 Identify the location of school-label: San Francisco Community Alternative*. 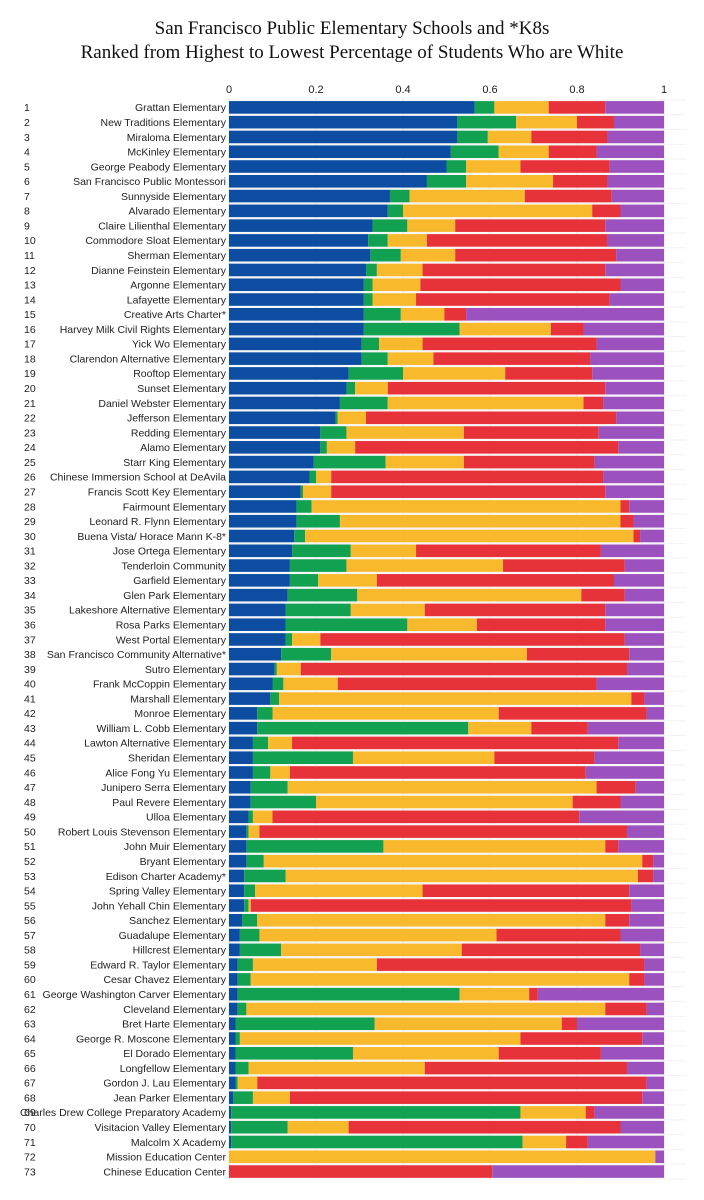
(136, 655).